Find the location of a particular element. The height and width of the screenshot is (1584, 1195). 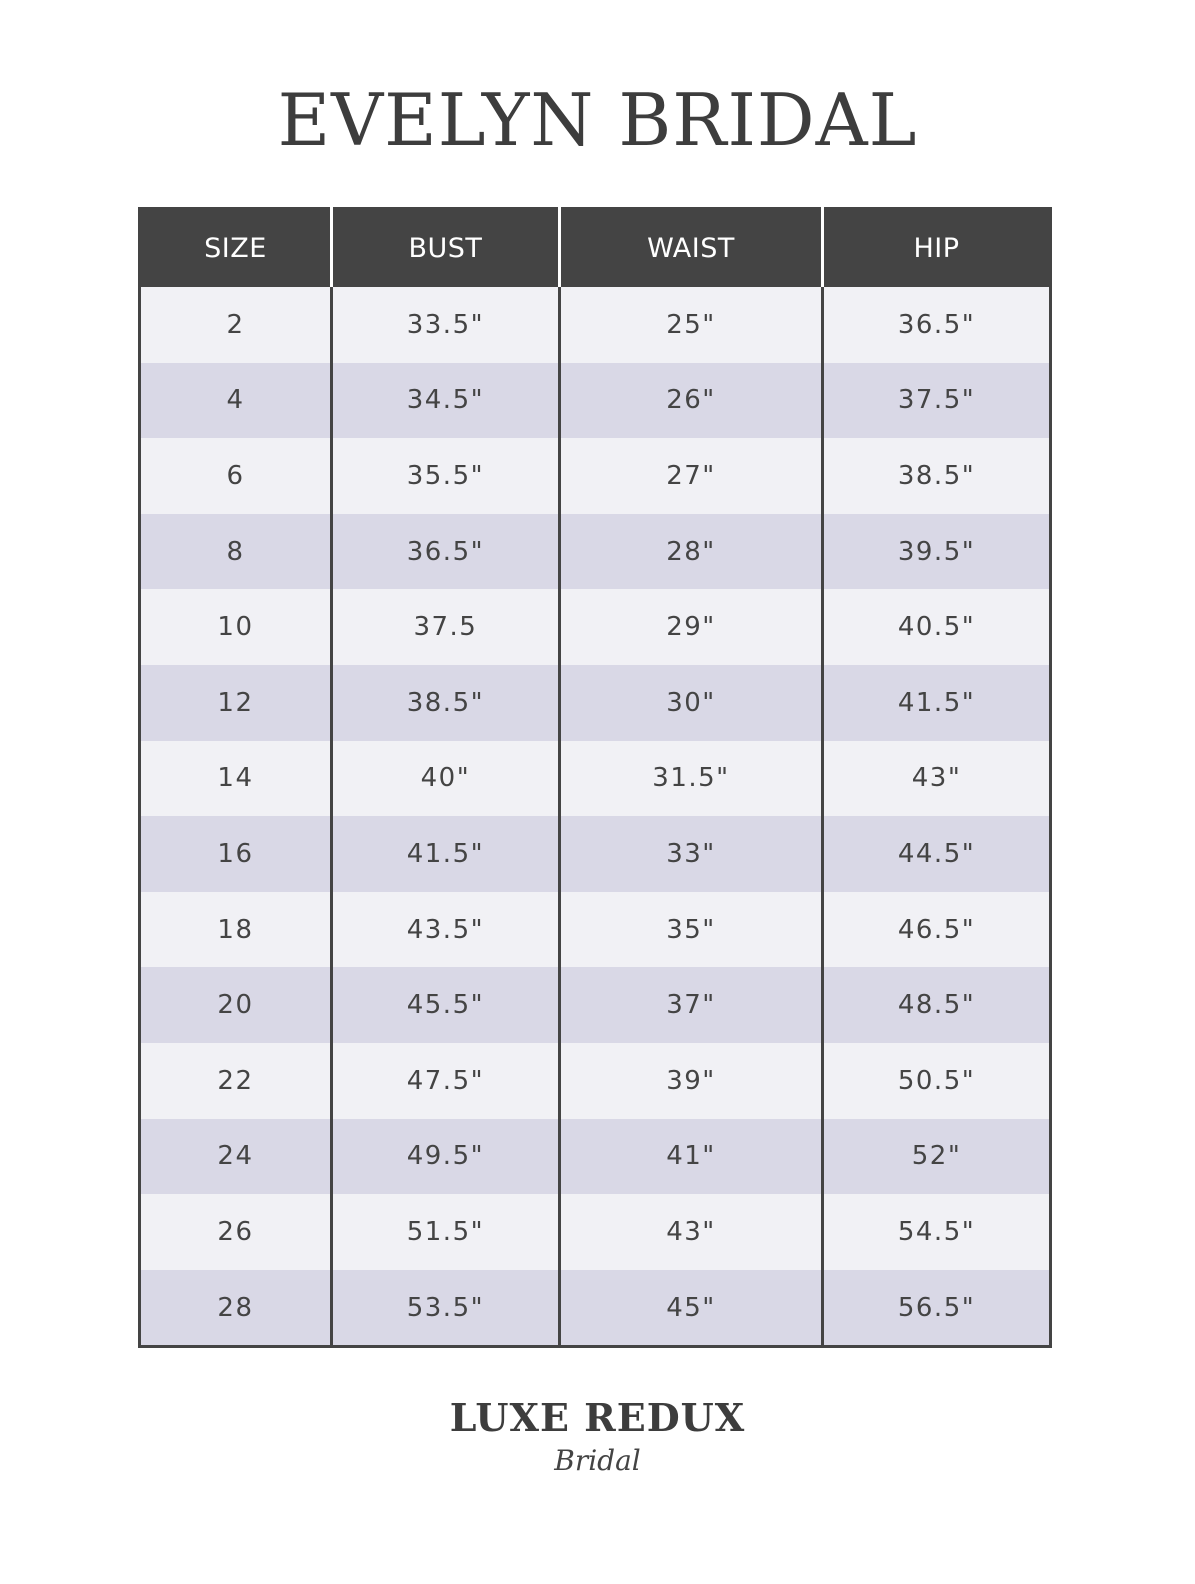

cell-size: 22 is located at coordinates (235, 1080).